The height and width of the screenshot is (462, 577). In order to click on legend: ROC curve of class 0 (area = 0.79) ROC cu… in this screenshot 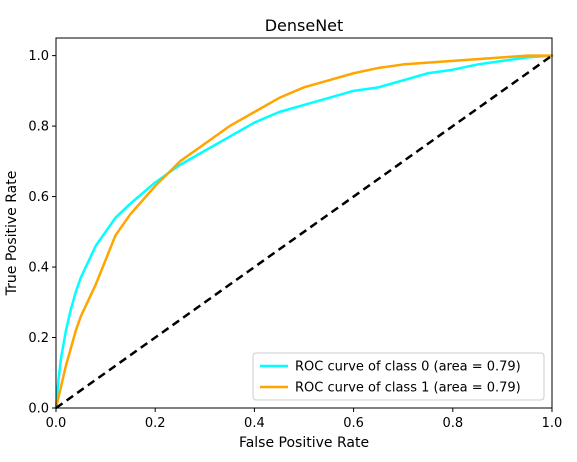, I will do `click(398, 376)`.